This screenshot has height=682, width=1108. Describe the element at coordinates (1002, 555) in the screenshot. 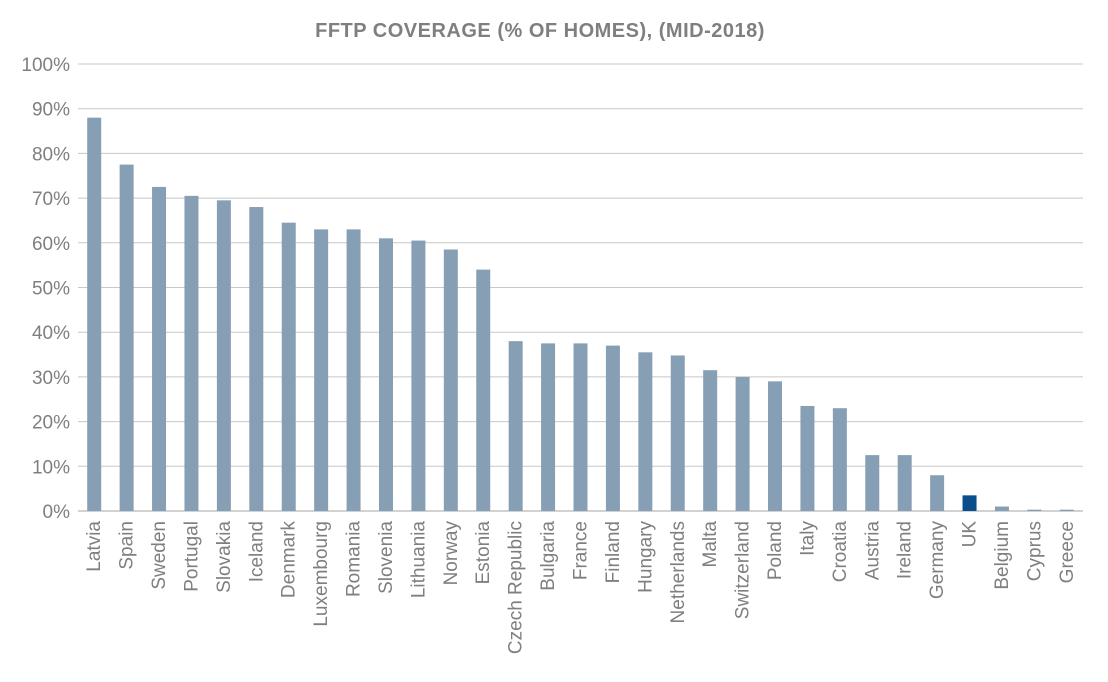

I see `x-tick-label: Belgium` at that location.